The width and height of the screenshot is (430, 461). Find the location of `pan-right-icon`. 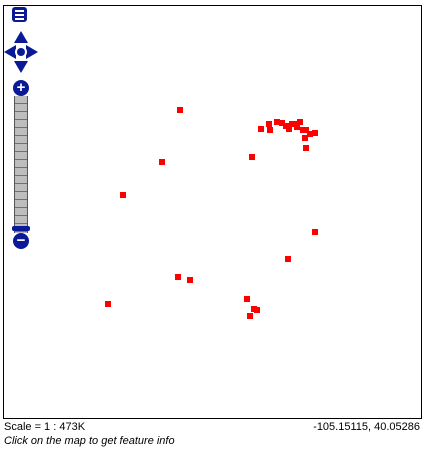

pan-right-icon is located at coordinates (32, 52).